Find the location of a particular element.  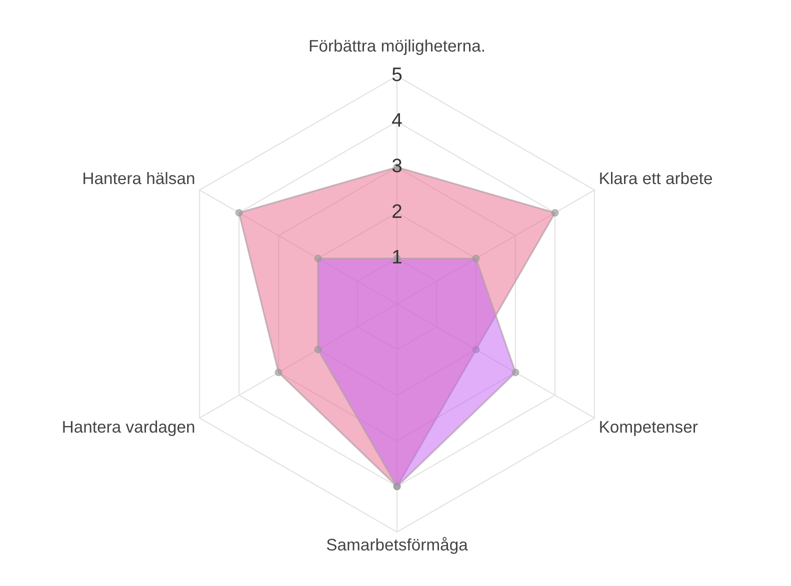

spoke-label: Klara ett arbete is located at coordinates (656, 178).